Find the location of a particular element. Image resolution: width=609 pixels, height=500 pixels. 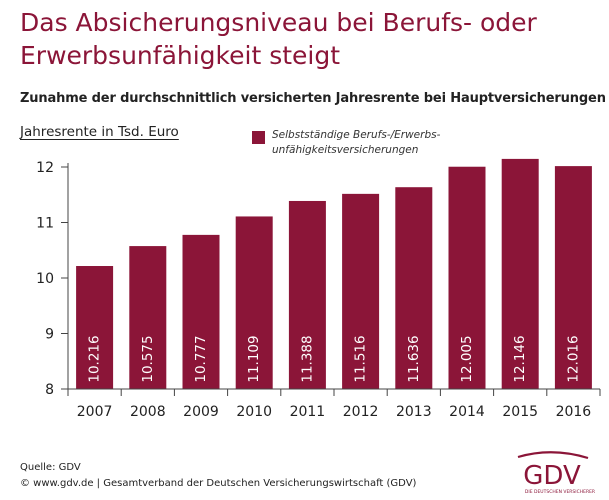

y-axis-label: Jahresrente in Tsd. Euro is located at coordinates (99, 132).